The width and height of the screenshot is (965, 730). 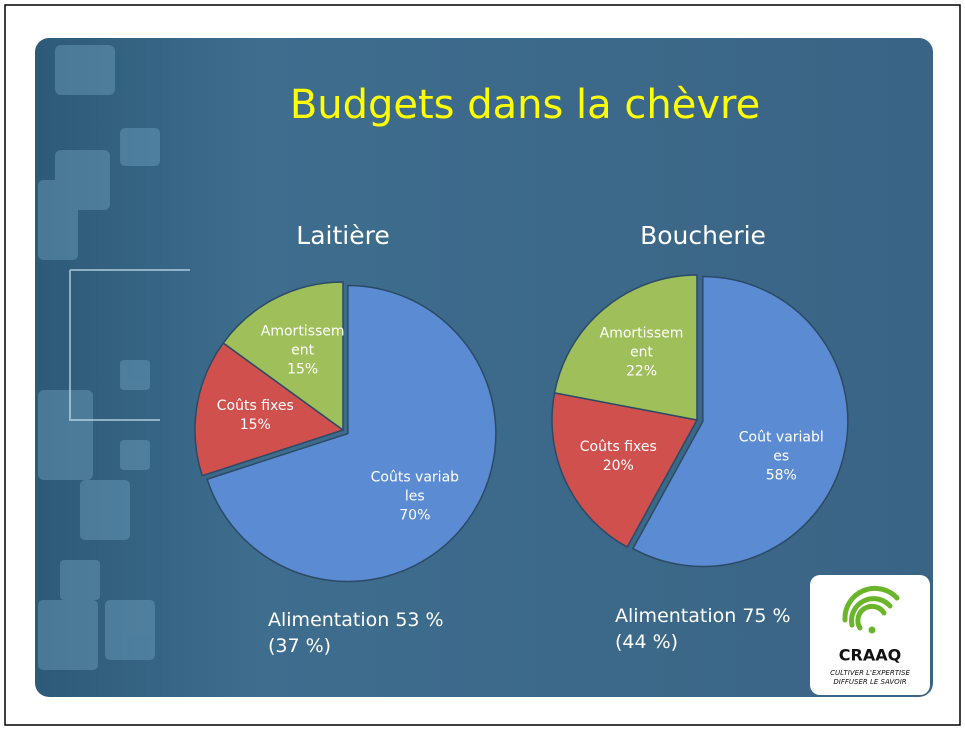 I want to click on slice-value: 58%, so click(x=781, y=475).